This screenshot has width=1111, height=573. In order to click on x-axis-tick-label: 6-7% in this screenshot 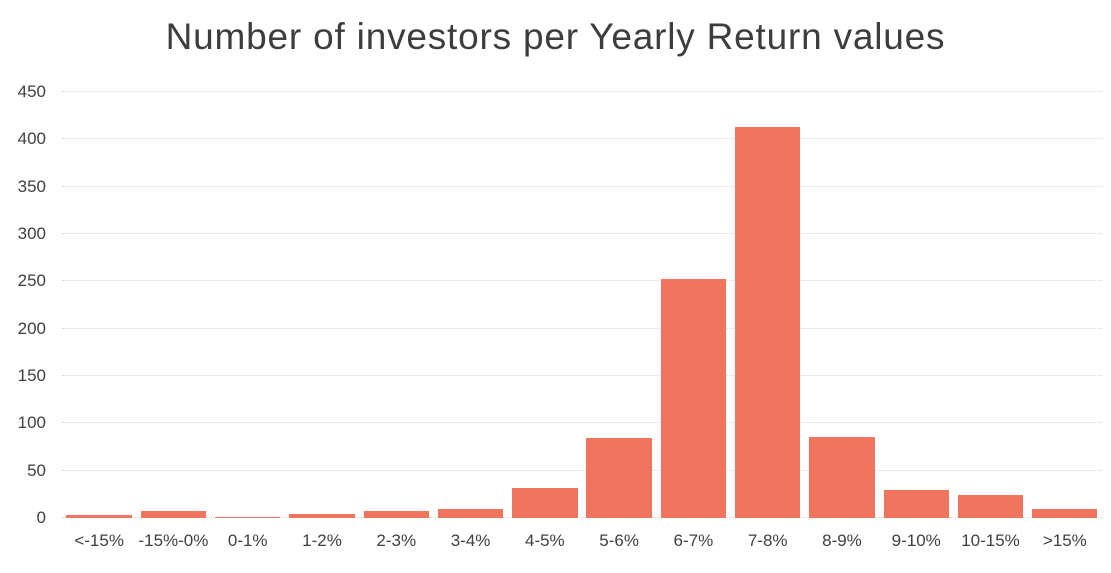, I will do `click(693, 540)`.